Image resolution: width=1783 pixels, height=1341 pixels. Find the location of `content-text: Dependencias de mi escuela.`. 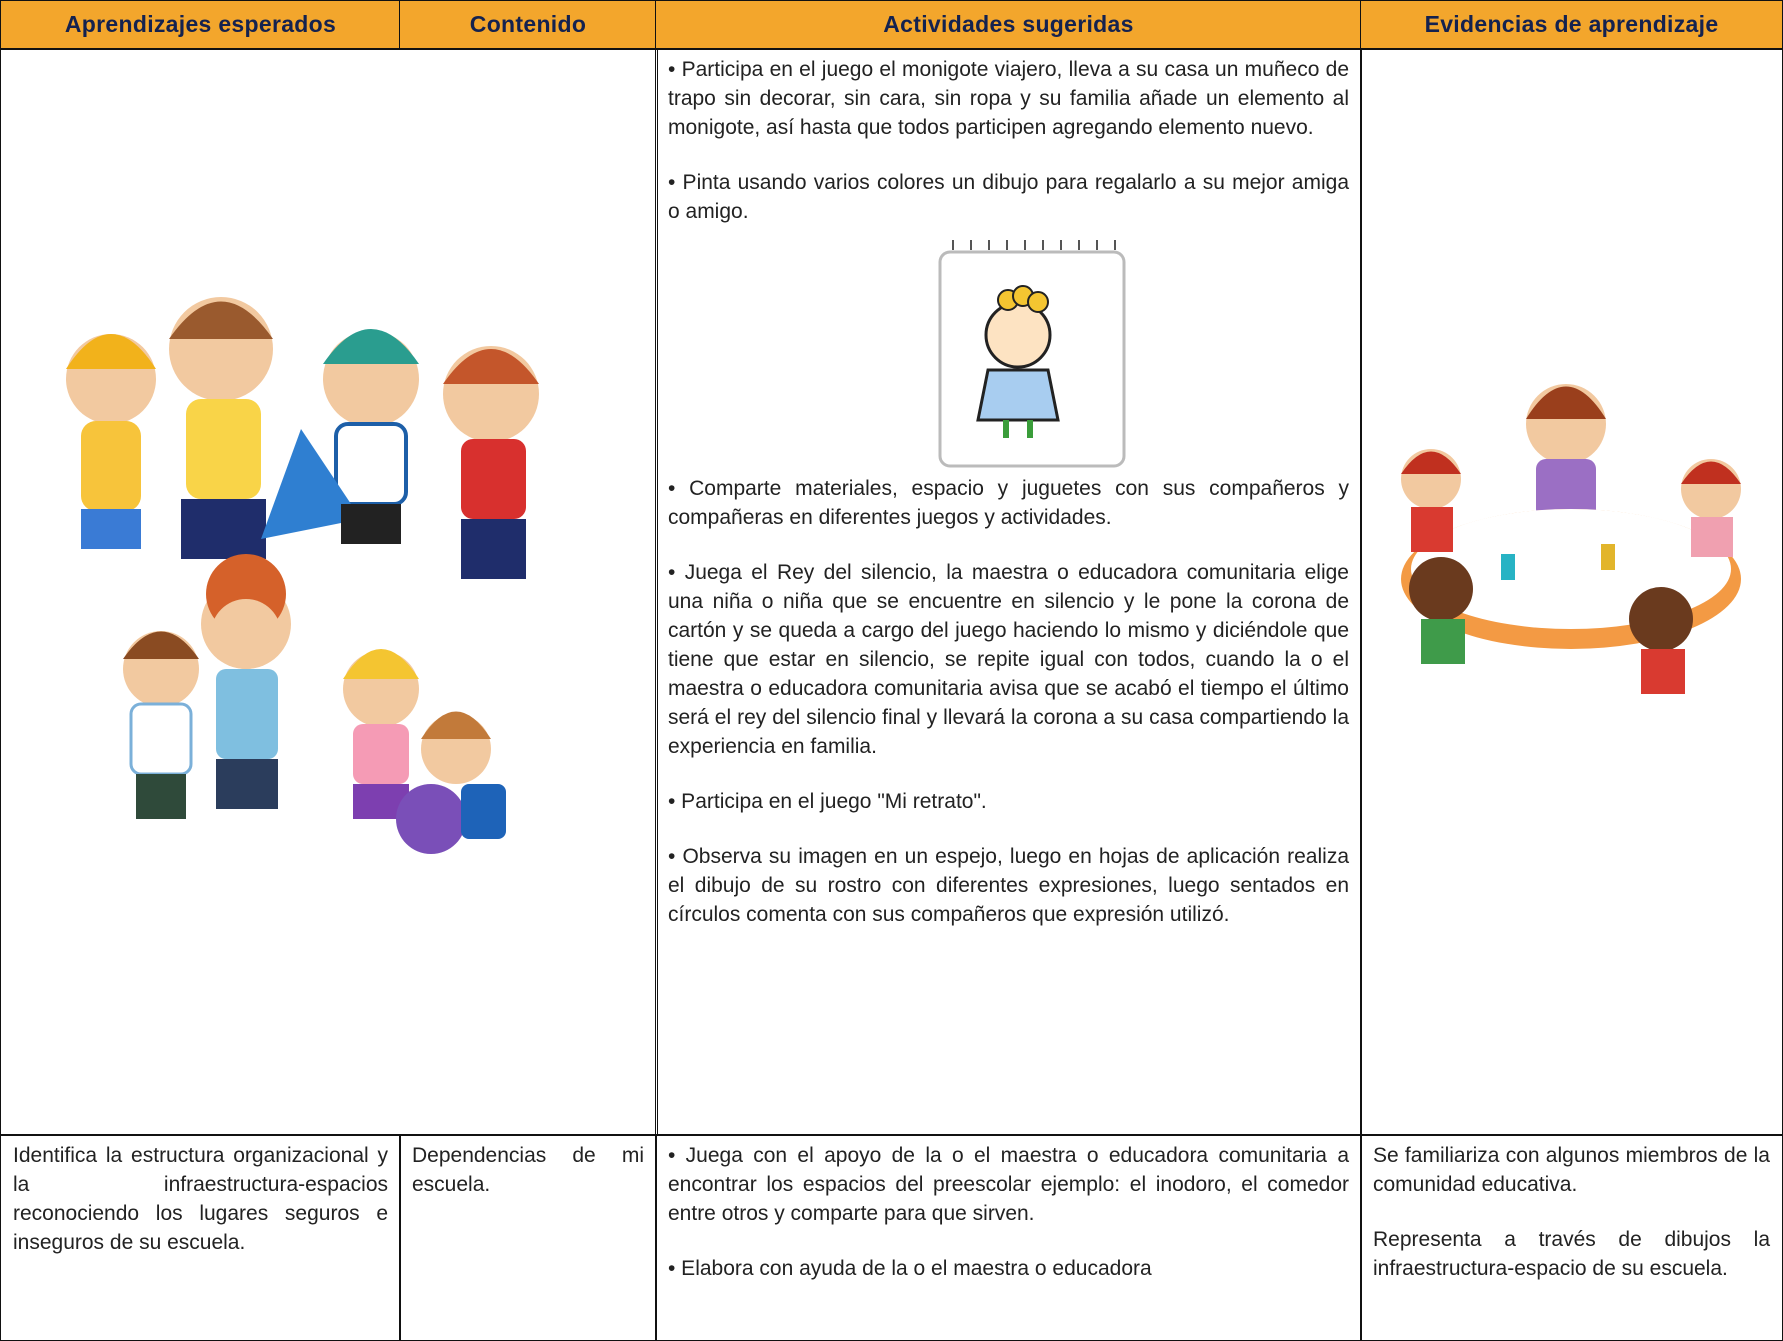

content-text: Dependencias de mi escuela. is located at coordinates (528, 1170).